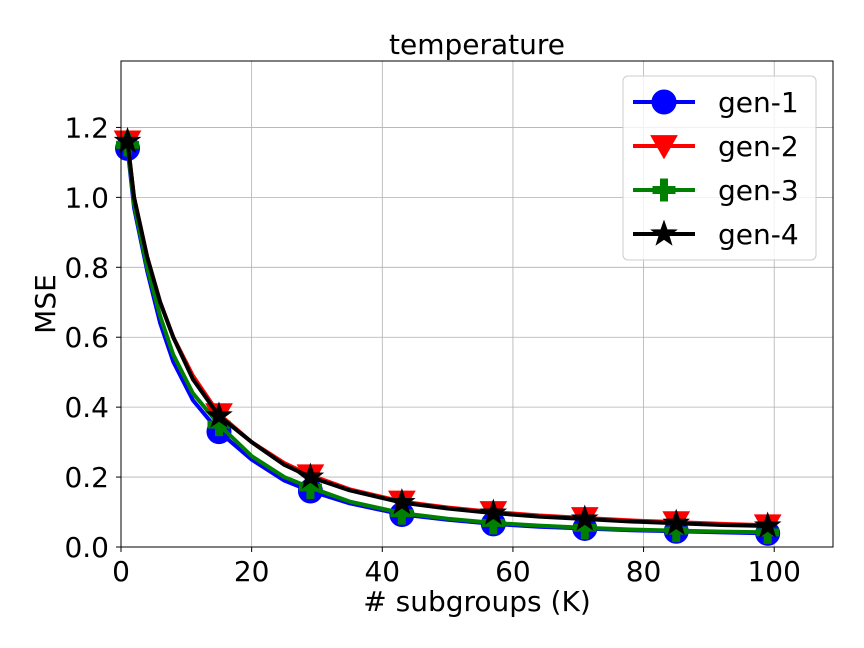 The image size is (864, 648). I want to click on legend-gen-4-marker, so click(664, 232).